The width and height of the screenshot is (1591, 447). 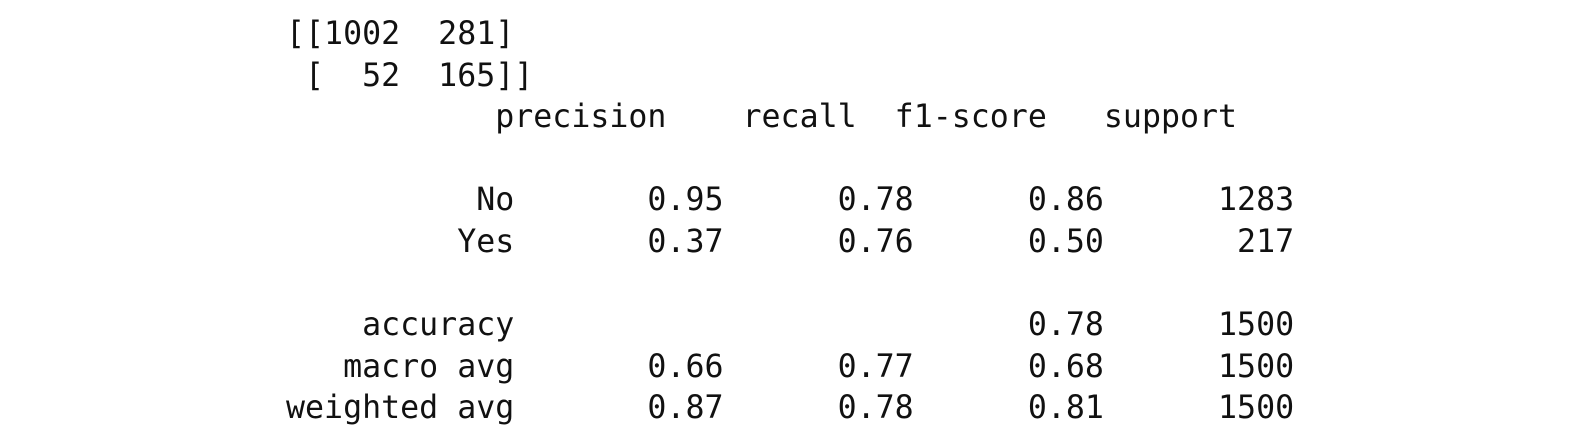 What do you see at coordinates (410, 75) in the screenshot?
I see `confusion-matrix-row: [ 52 165]]` at bounding box center [410, 75].